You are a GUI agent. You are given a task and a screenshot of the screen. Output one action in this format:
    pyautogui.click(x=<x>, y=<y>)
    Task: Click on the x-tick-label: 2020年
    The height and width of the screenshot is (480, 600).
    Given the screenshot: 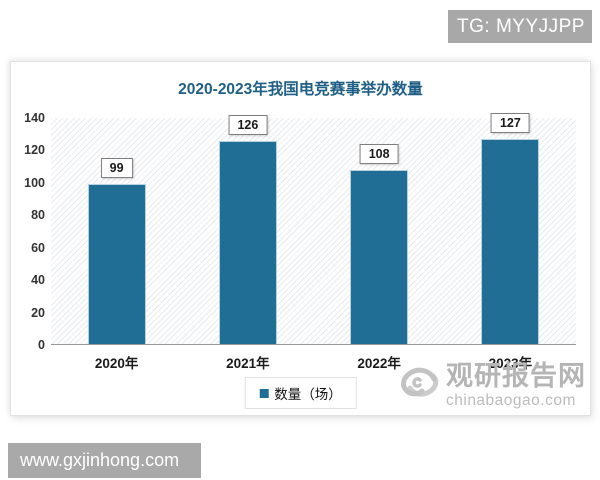 What is the action you would take?
    pyautogui.click(x=116, y=363)
    